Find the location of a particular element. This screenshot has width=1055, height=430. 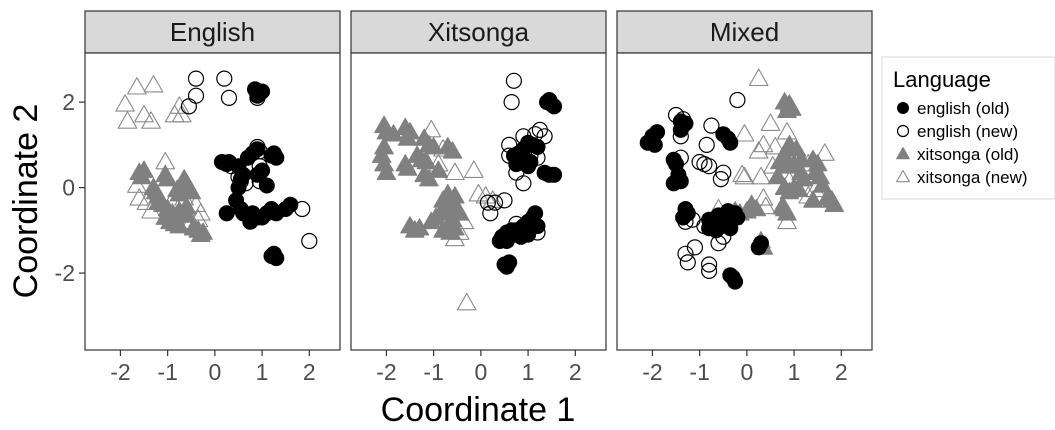

legend-item-english-new: english (new) is located at coordinates (957, 131).